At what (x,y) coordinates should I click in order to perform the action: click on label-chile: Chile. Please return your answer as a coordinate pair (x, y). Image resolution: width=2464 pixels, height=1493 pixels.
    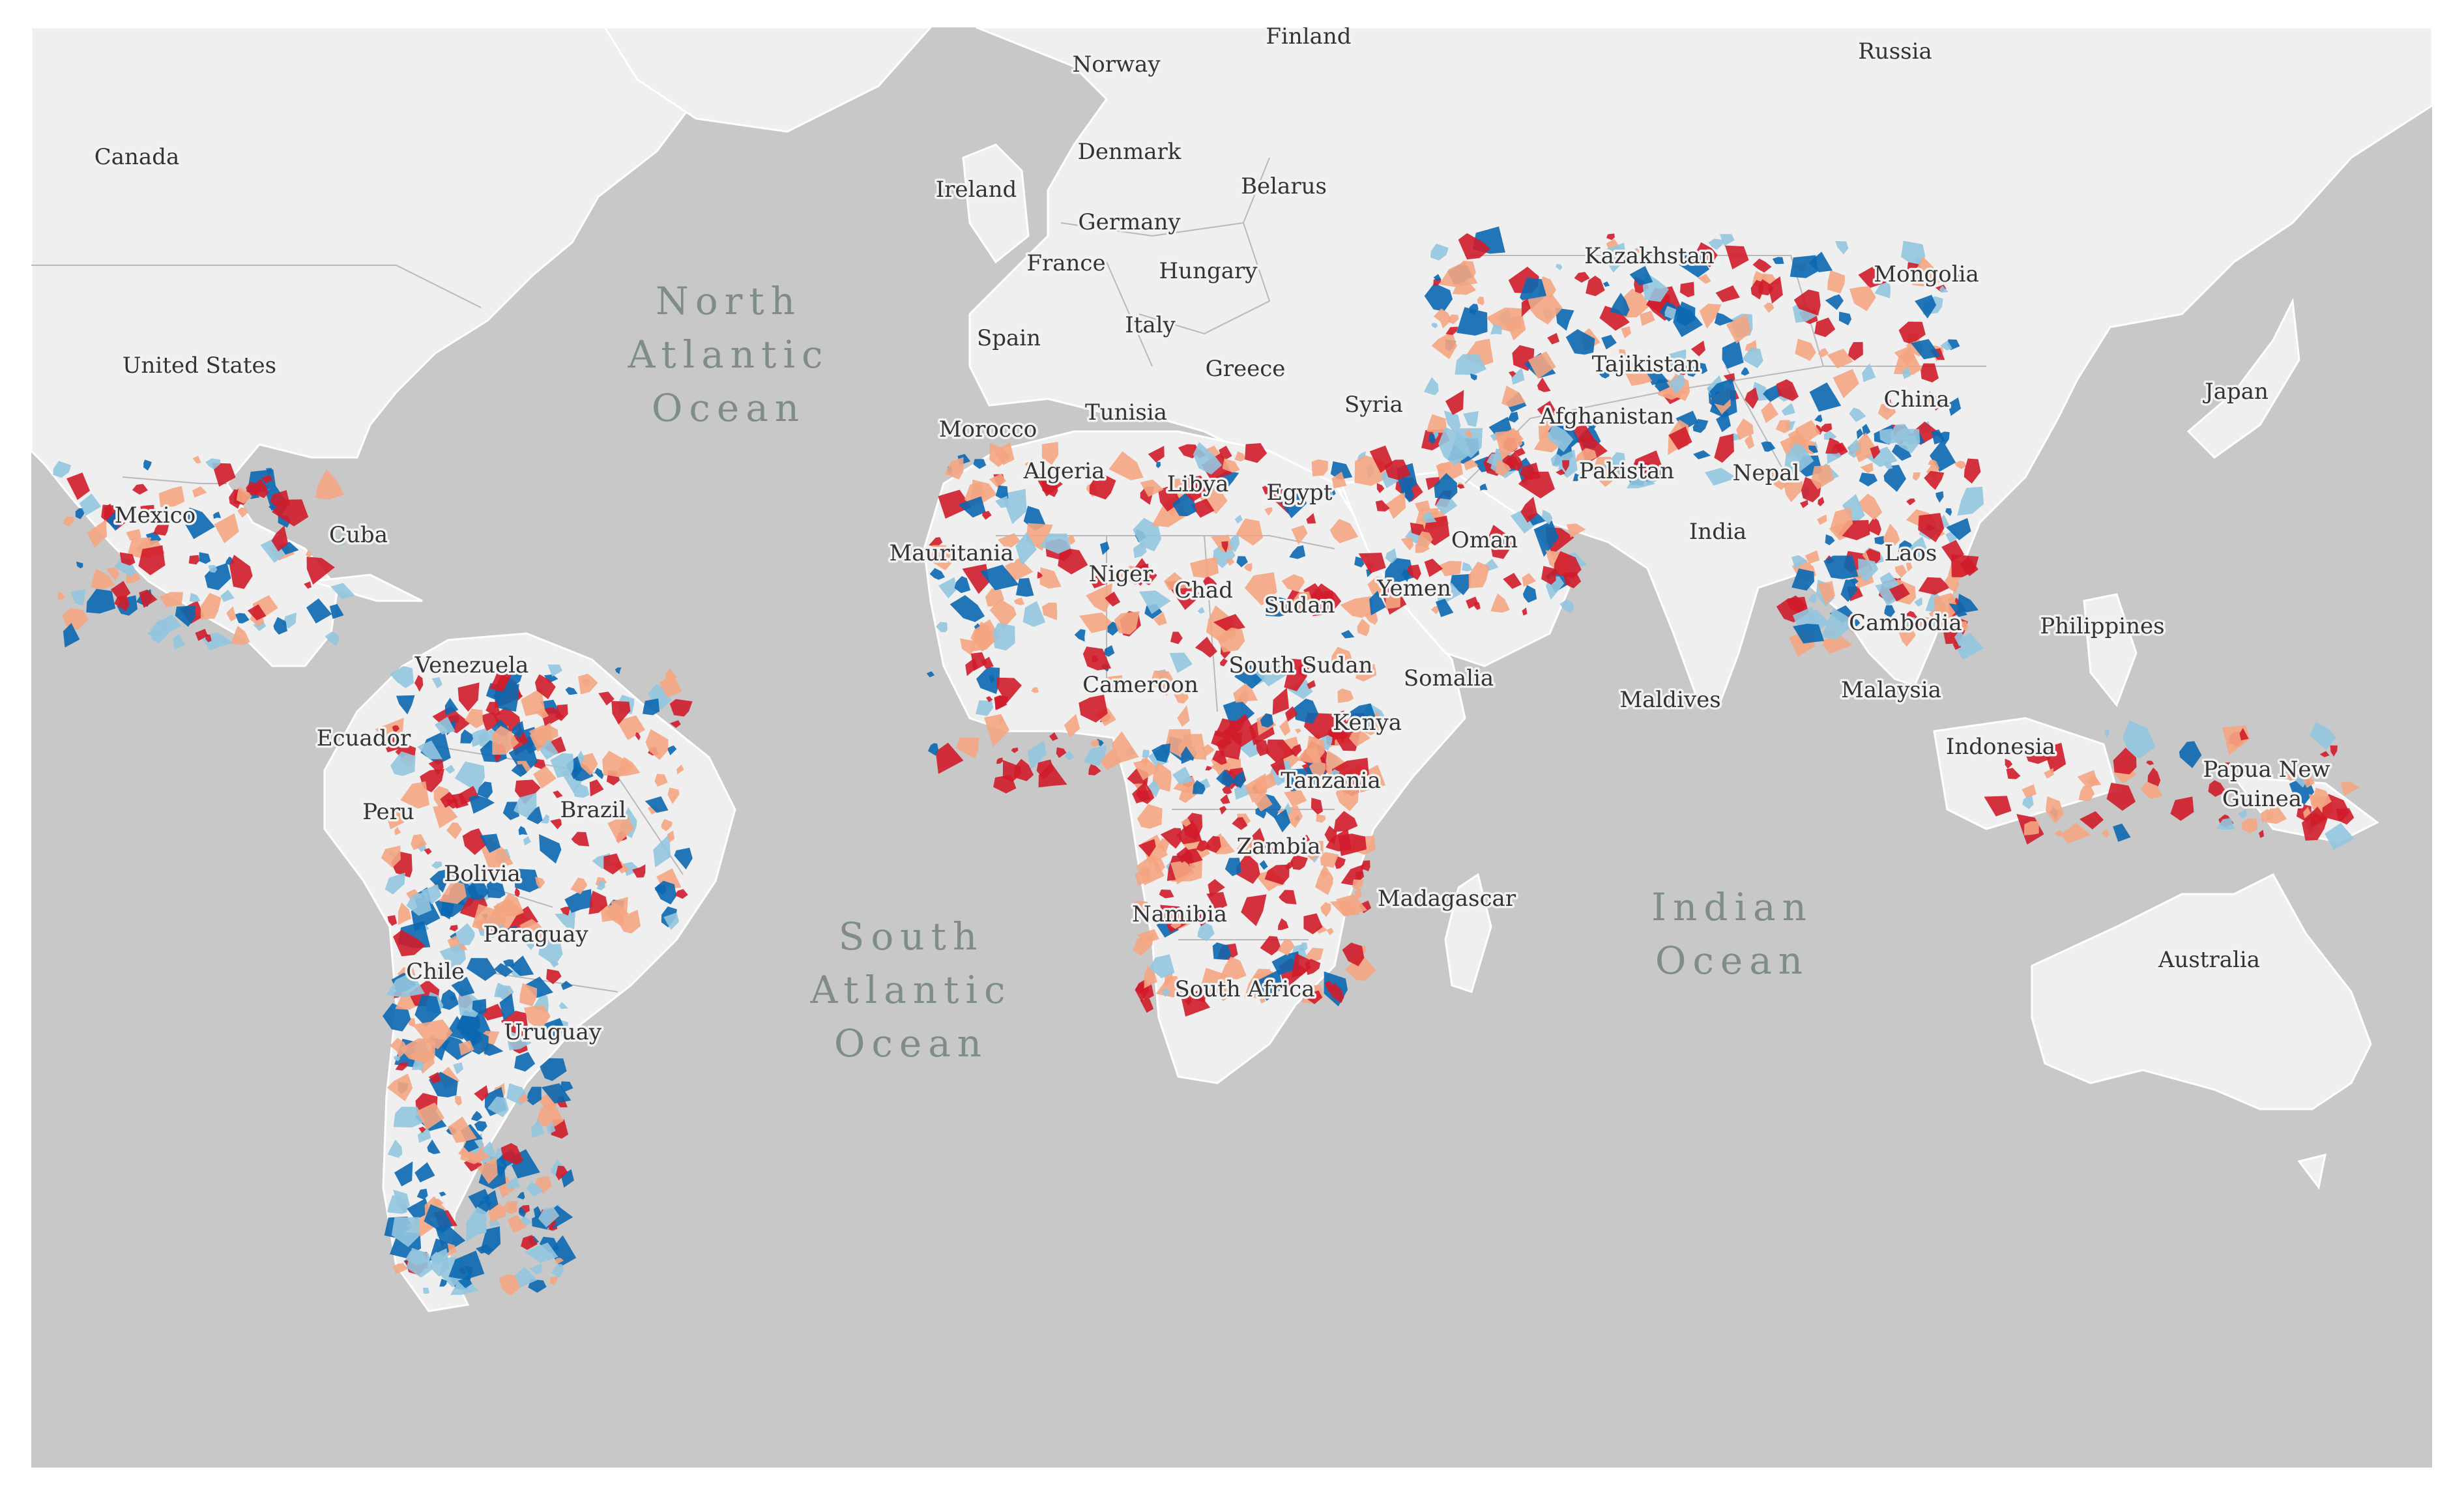
    Looking at the image, I should click on (435, 972).